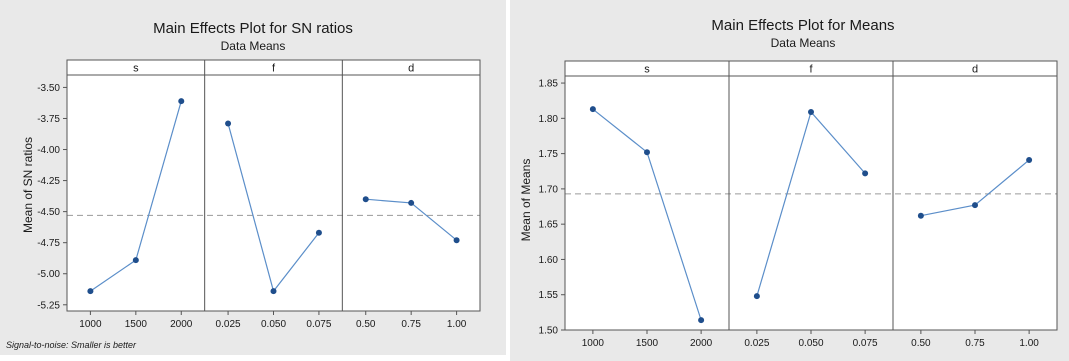  What do you see at coordinates (48, 243) in the screenshot?
I see `y-tick-label: -4.75` at bounding box center [48, 243].